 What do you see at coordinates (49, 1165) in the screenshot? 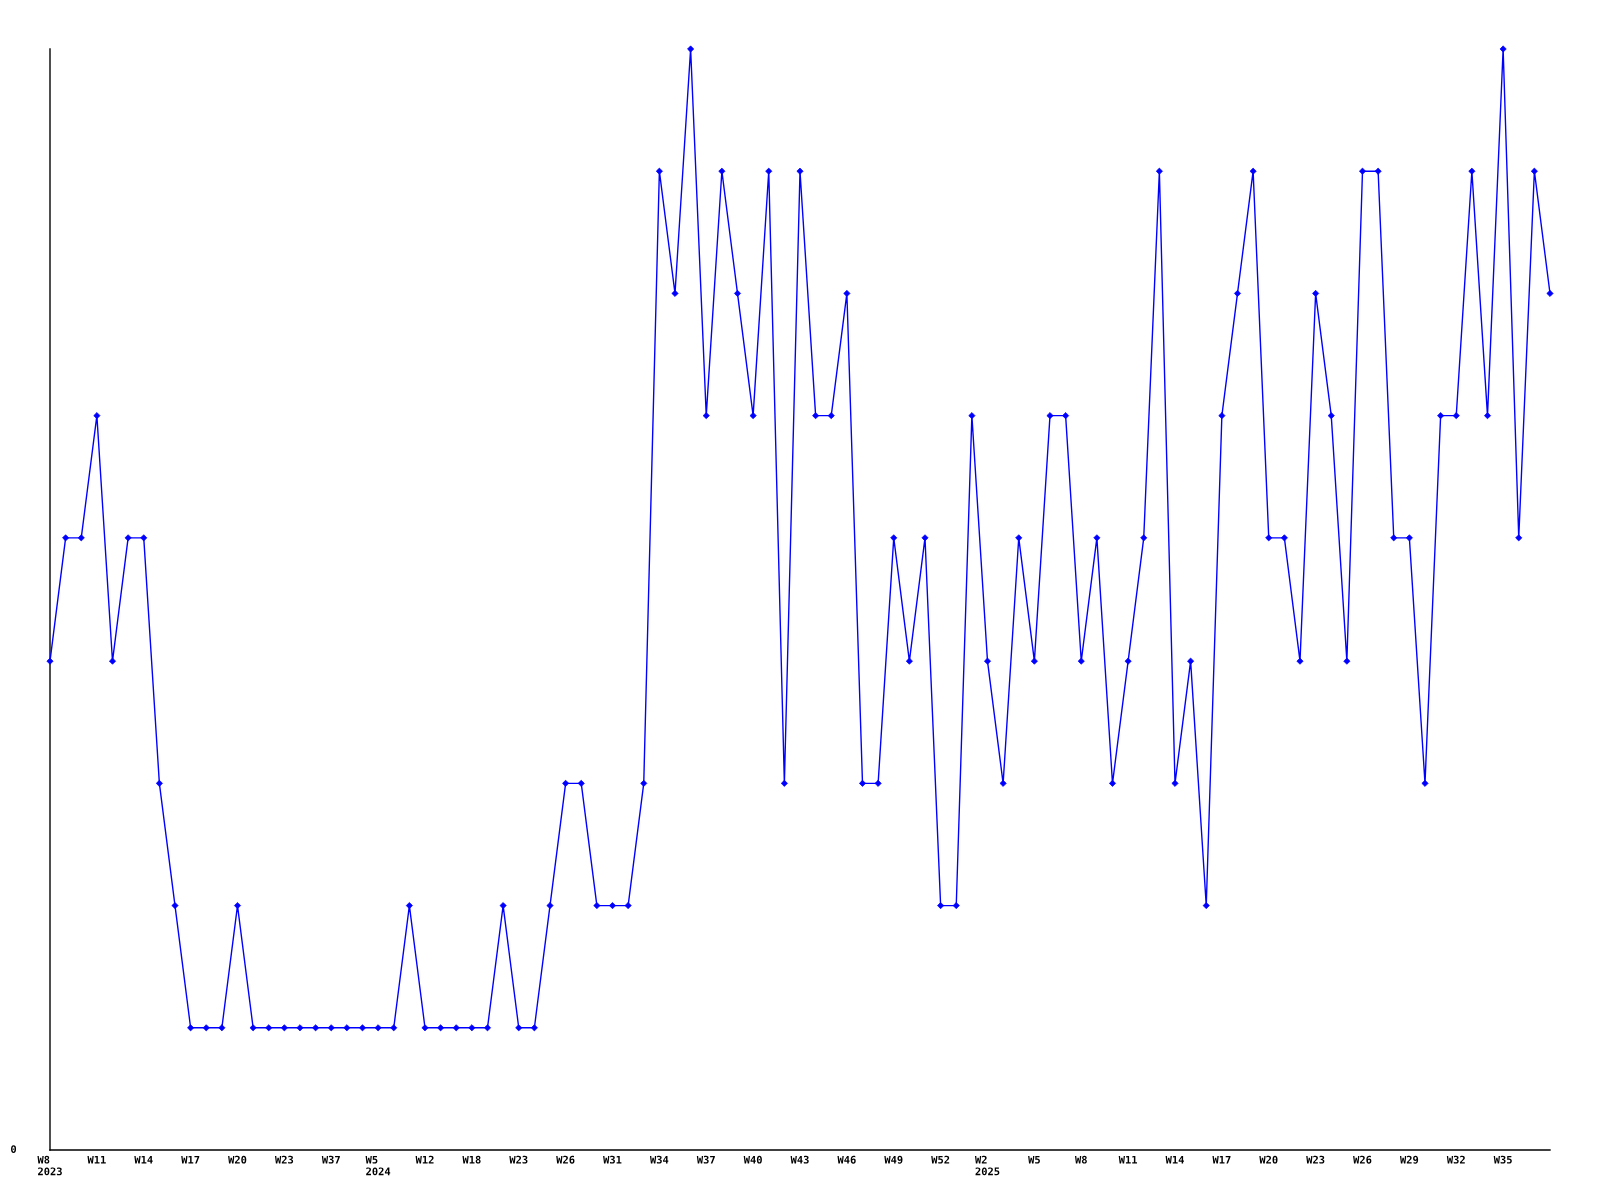
I see `x-tick-label: W8 2023` at bounding box center [49, 1165].